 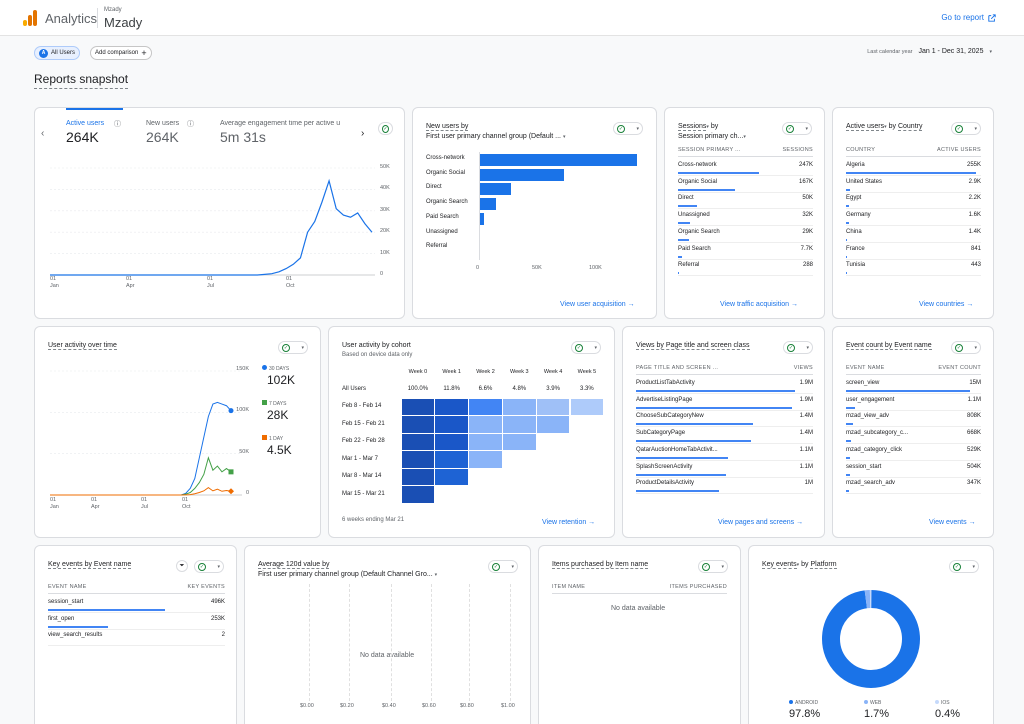 What do you see at coordinates (913, 471) in the screenshot?
I see `table-row: session_start 504K` at bounding box center [913, 471].